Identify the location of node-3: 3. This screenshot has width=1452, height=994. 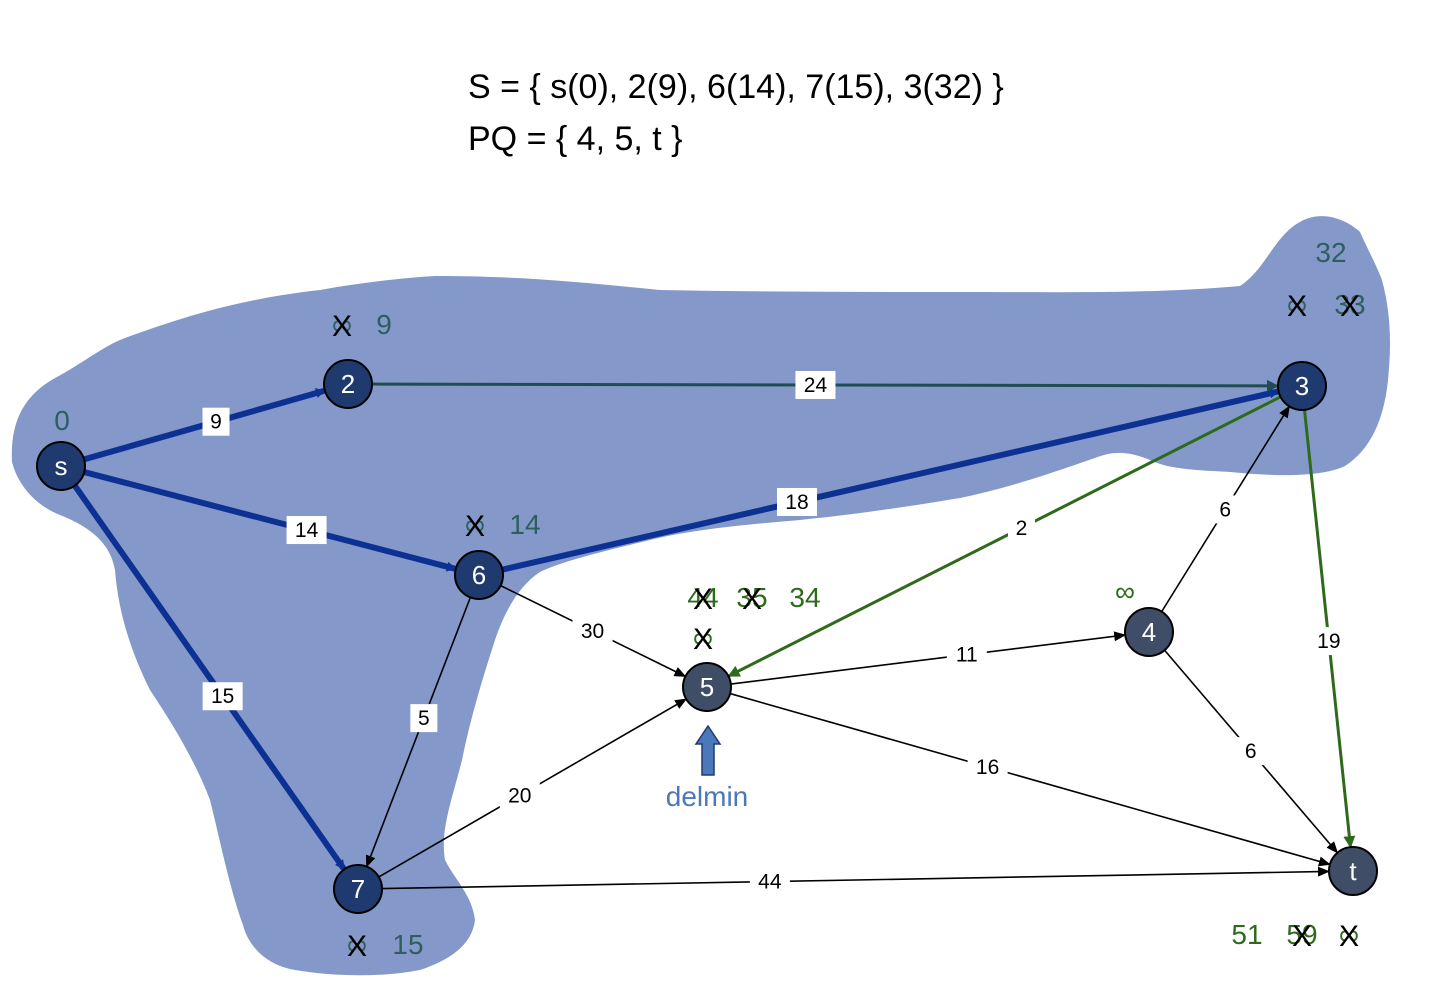
(1302, 386).